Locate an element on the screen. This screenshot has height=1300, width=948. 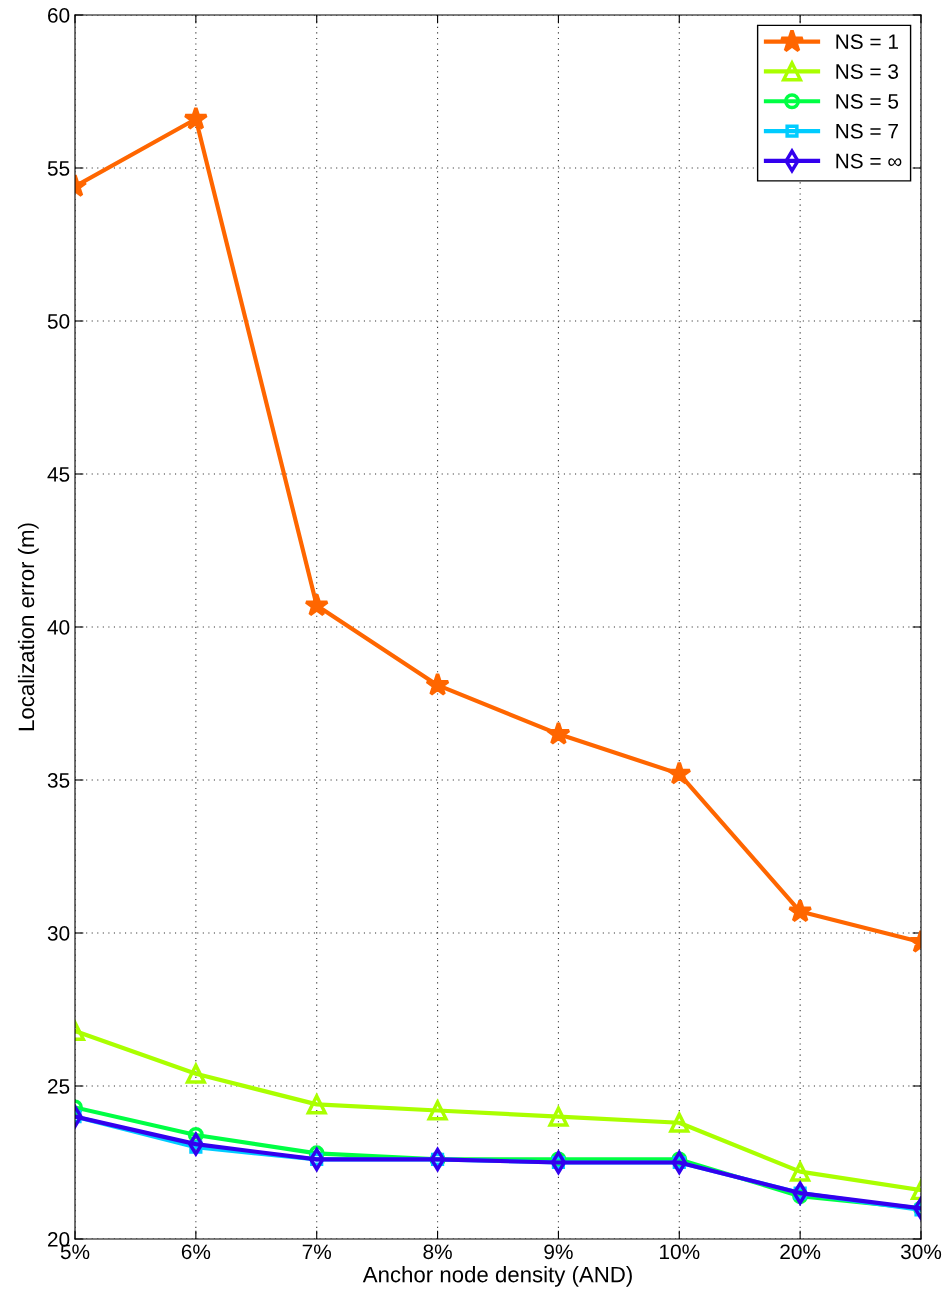
y-tick-label: 60 is located at coordinates (59, 15).